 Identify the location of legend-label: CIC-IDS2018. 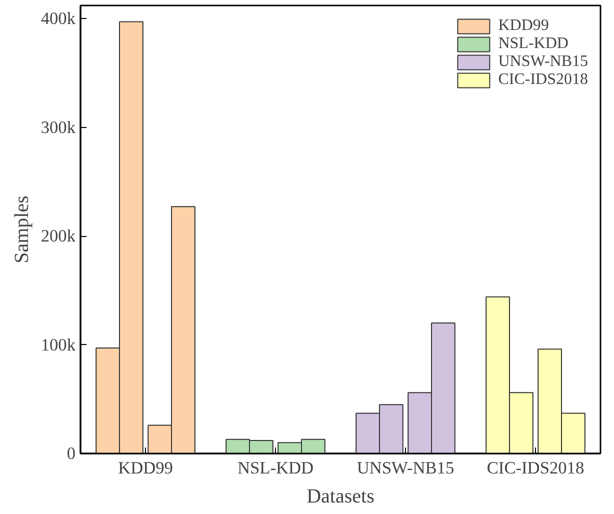
(543, 80).